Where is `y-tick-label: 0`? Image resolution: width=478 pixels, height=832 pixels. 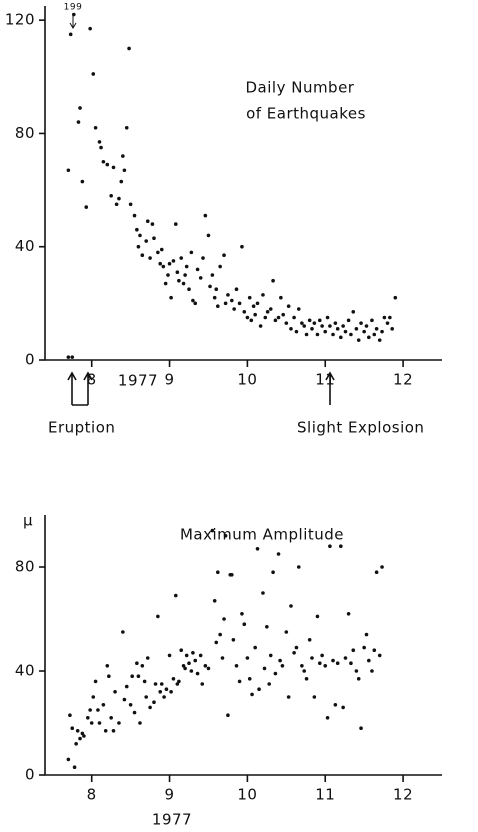 y-tick-label: 0 is located at coordinates (30, 360).